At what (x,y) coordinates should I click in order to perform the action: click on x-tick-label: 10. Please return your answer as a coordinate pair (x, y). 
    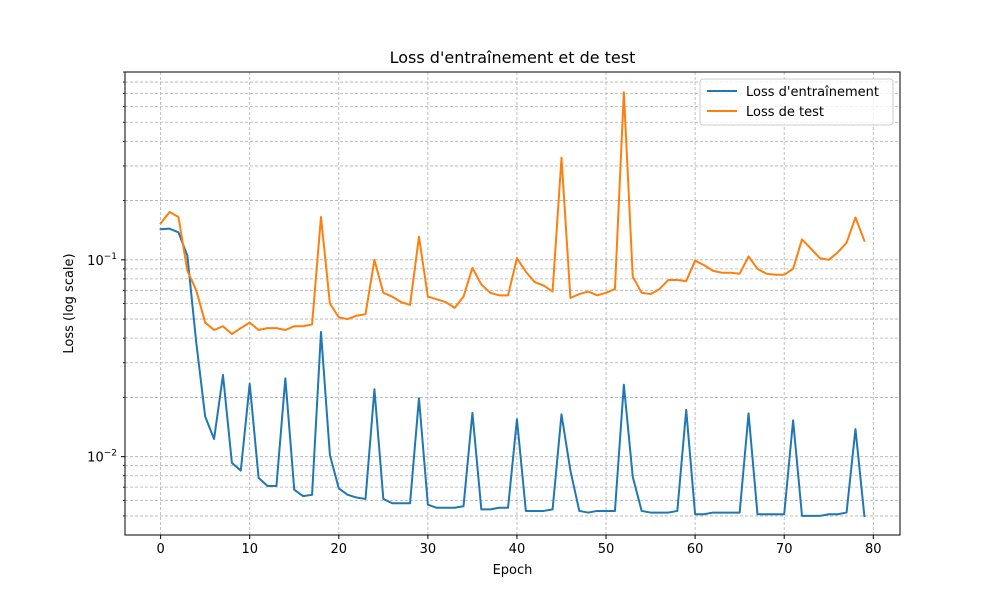
    Looking at the image, I should click on (249, 549).